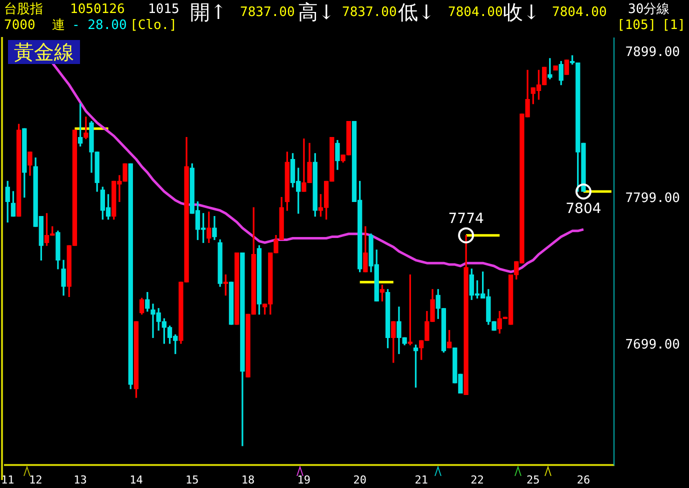  What do you see at coordinates (521, 12) in the screenshot?
I see `text: 收↓` at bounding box center [521, 12].